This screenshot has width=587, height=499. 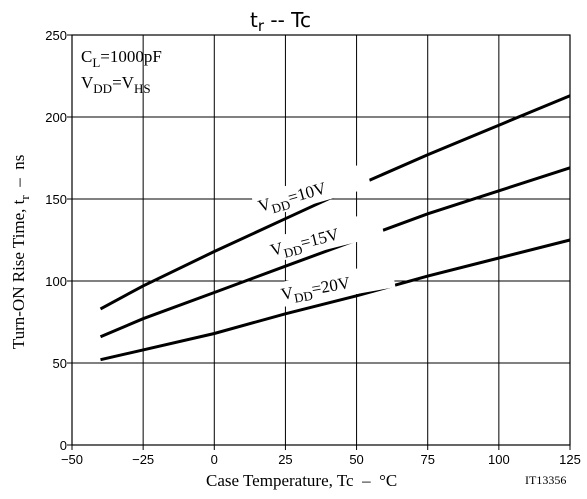 What do you see at coordinates (254, 20) in the screenshot?
I see `chart-title-main: t` at bounding box center [254, 20].